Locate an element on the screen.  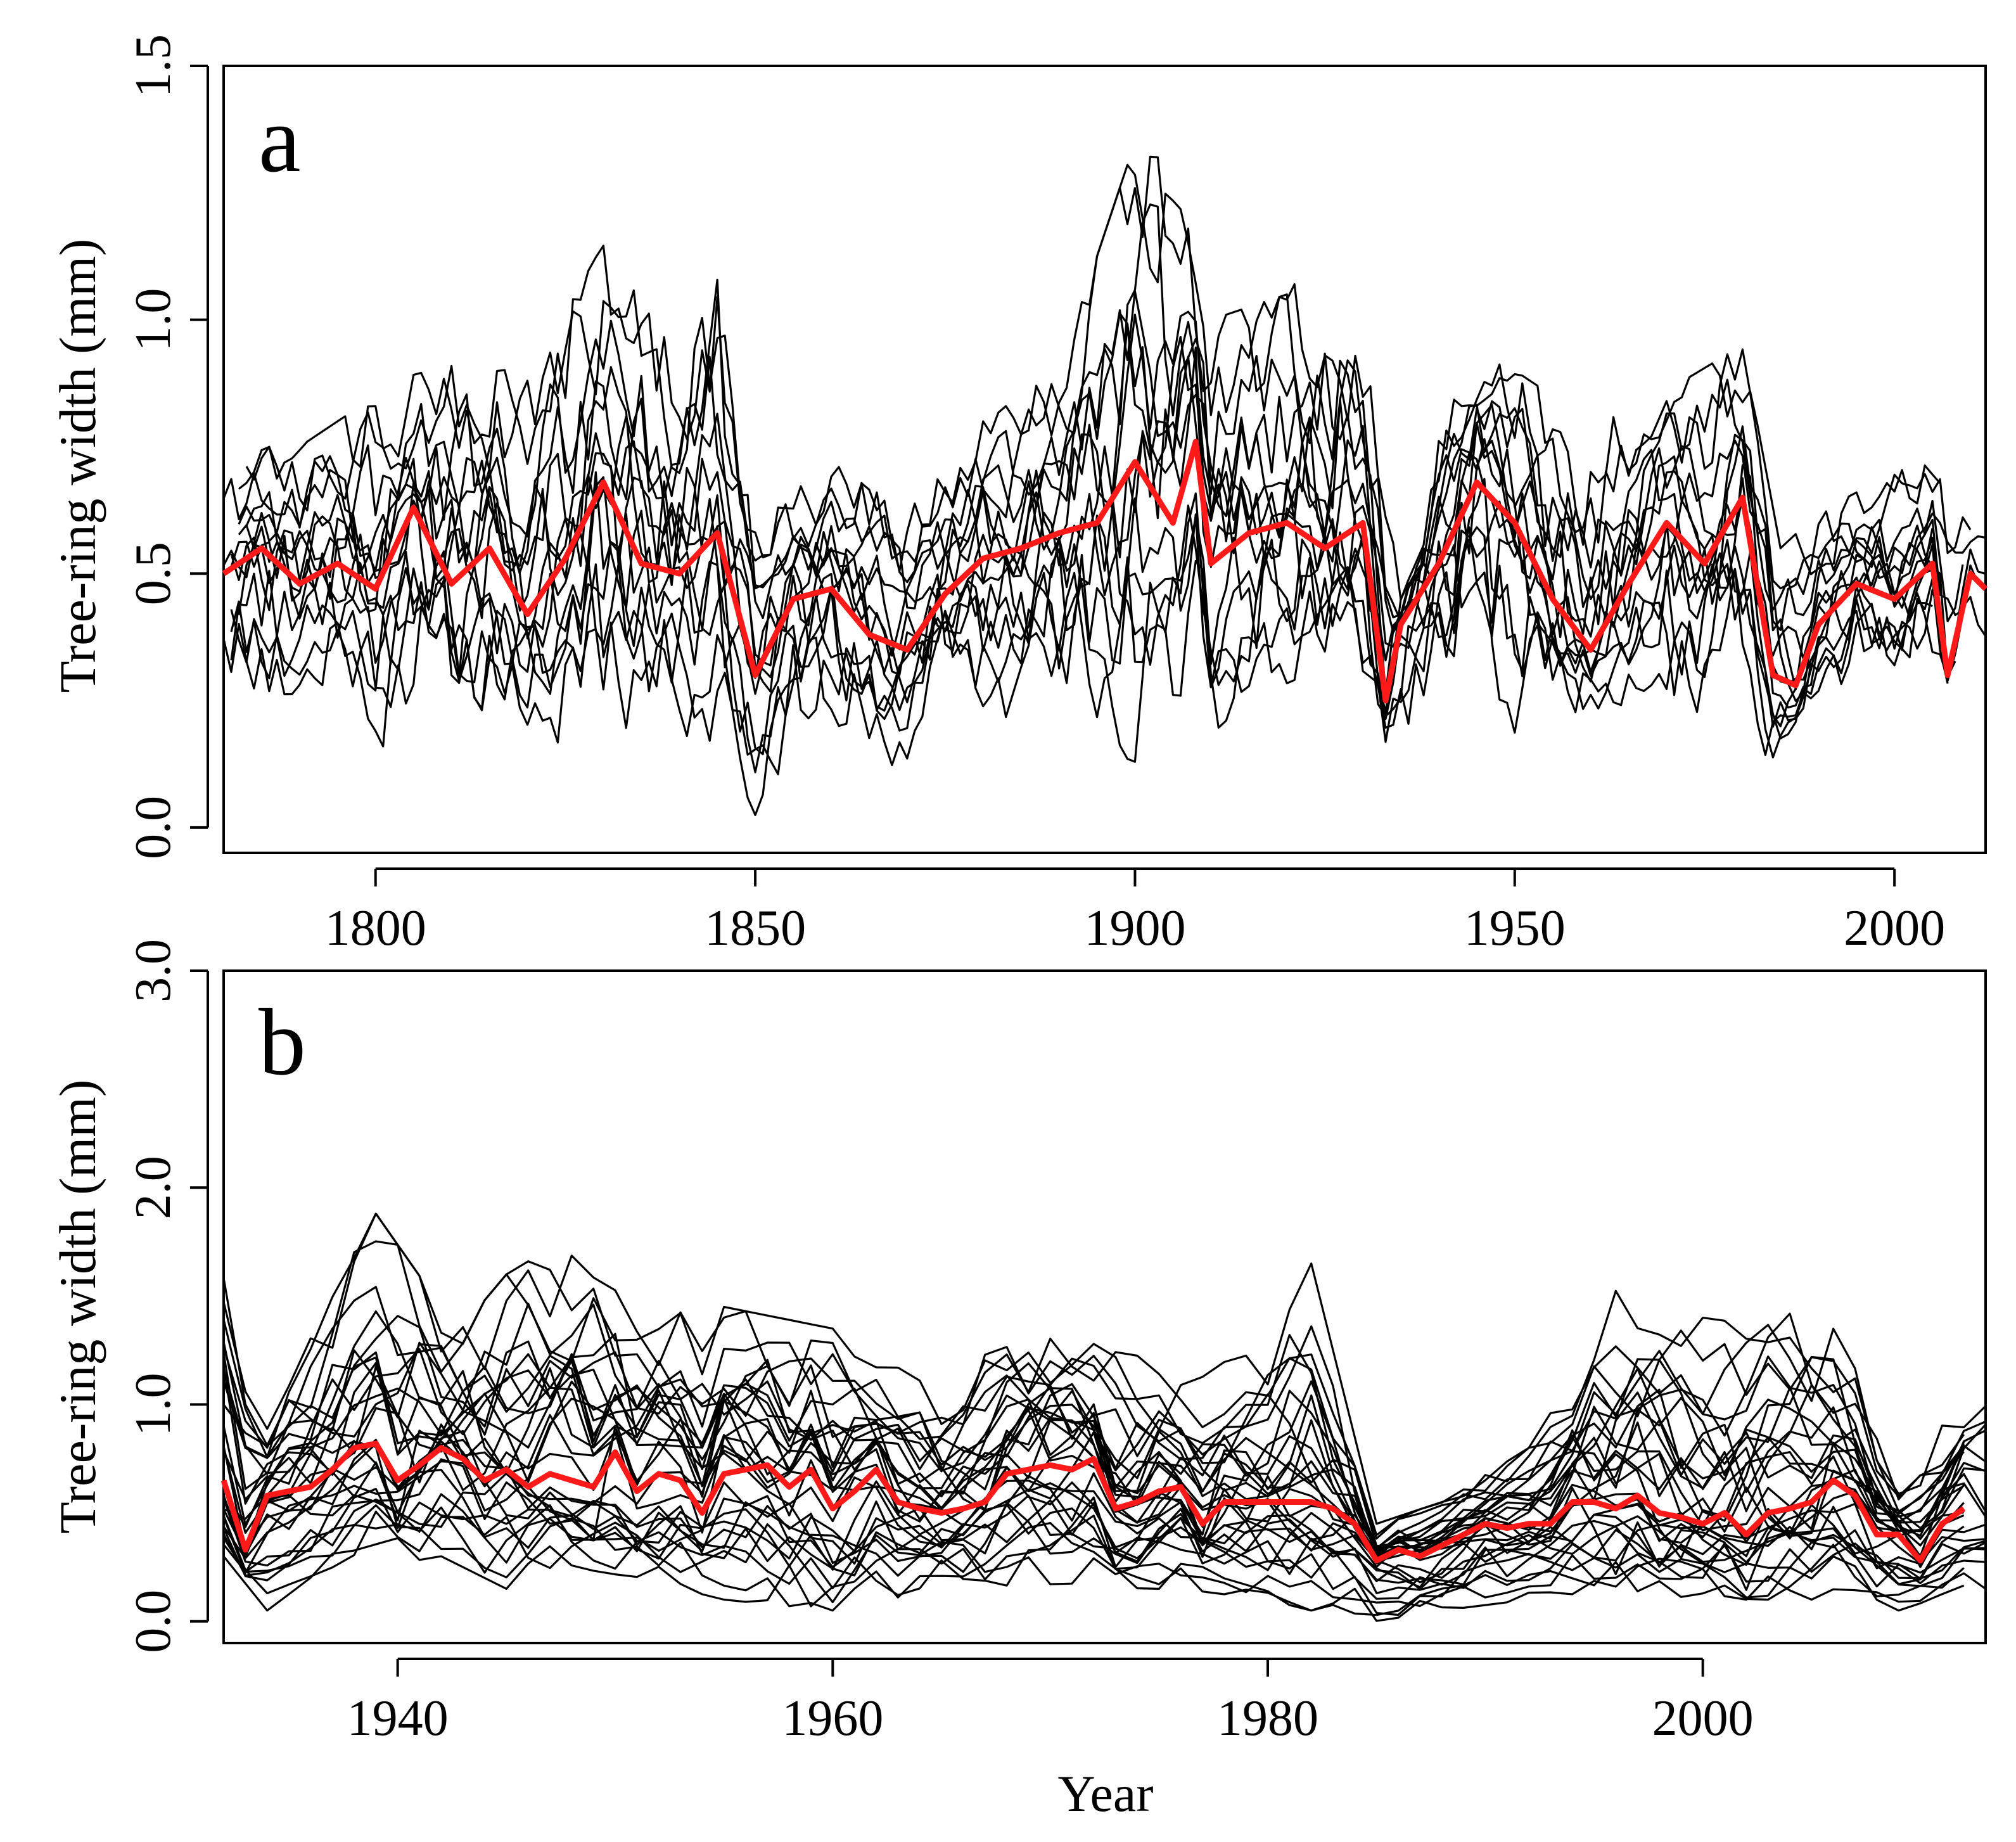
panel-a-x-tick-label: 1800 is located at coordinates (375, 928).